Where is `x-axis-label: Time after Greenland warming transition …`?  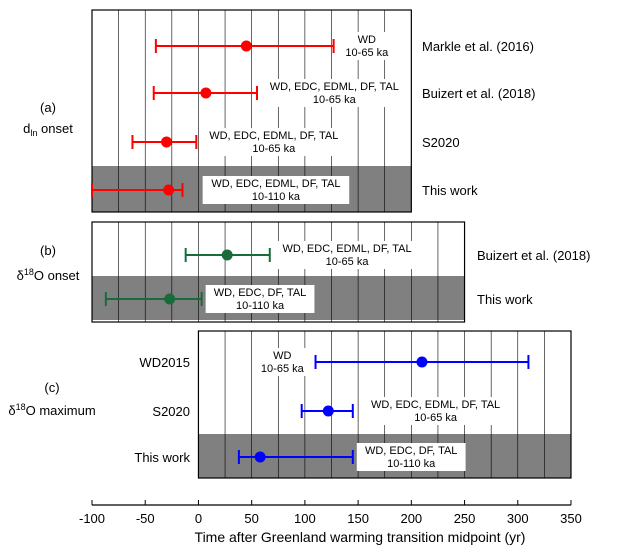
x-axis-label: Time after Greenland warming transition … is located at coordinates (360, 537).